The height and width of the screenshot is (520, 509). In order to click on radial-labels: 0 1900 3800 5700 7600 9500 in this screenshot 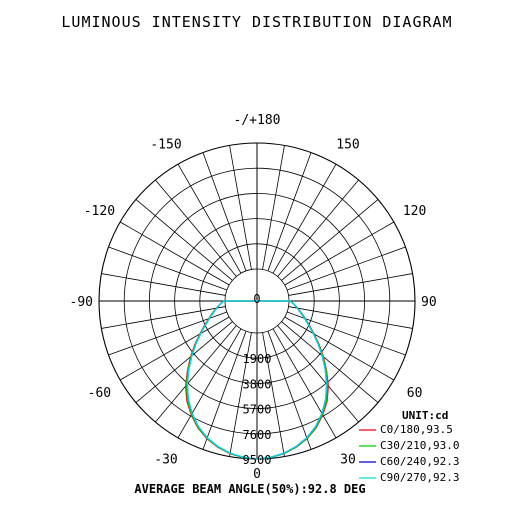, I will do `click(257, 379)`.